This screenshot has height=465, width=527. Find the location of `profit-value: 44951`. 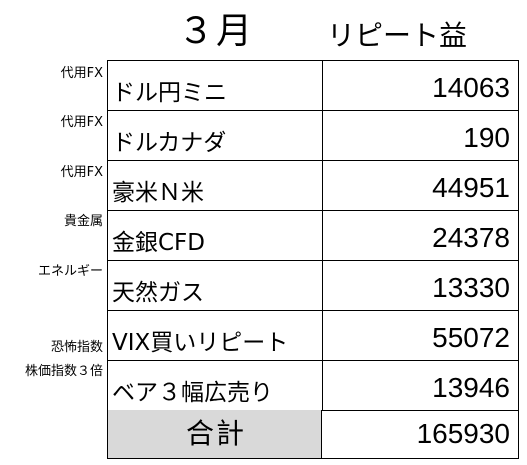

profit-value: 44951 is located at coordinates (471, 187).